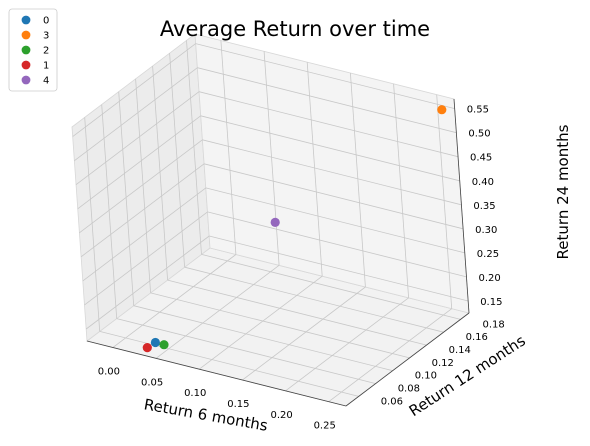 The image size is (590, 446). What do you see at coordinates (152, 382) in the screenshot?
I see `x-tick-label: 0.05` at bounding box center [152, 382].